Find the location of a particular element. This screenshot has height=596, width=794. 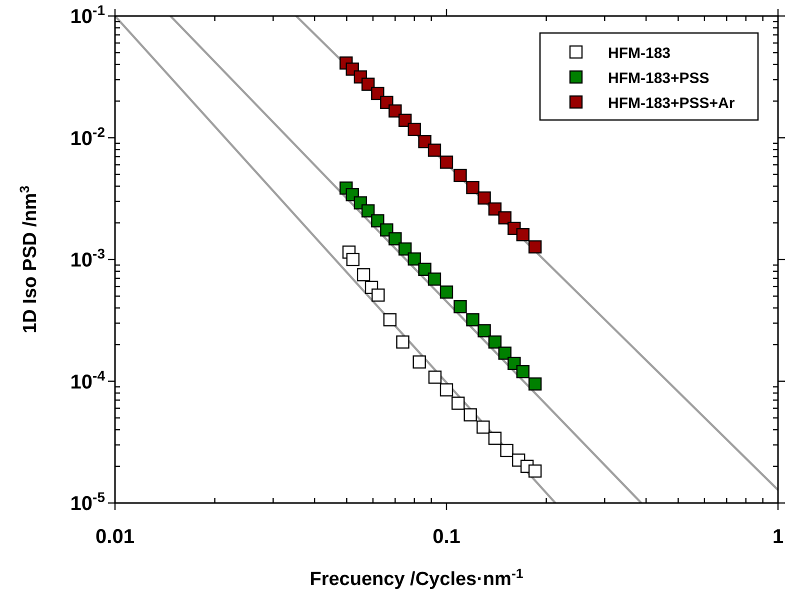

x-tick-label: 0.1 is located at coordinates (446, 537).